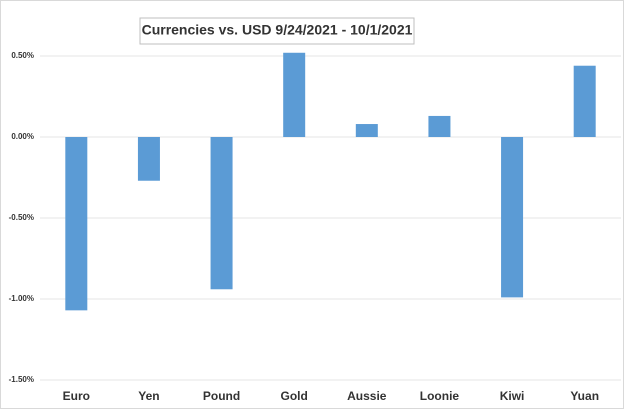 The width and height of the screenshot is (624, 409). What do you see at coordinates (22, 136) in the screenshot?
I see `y-tick-label: 0.00%` at bounding box center [22, 136].